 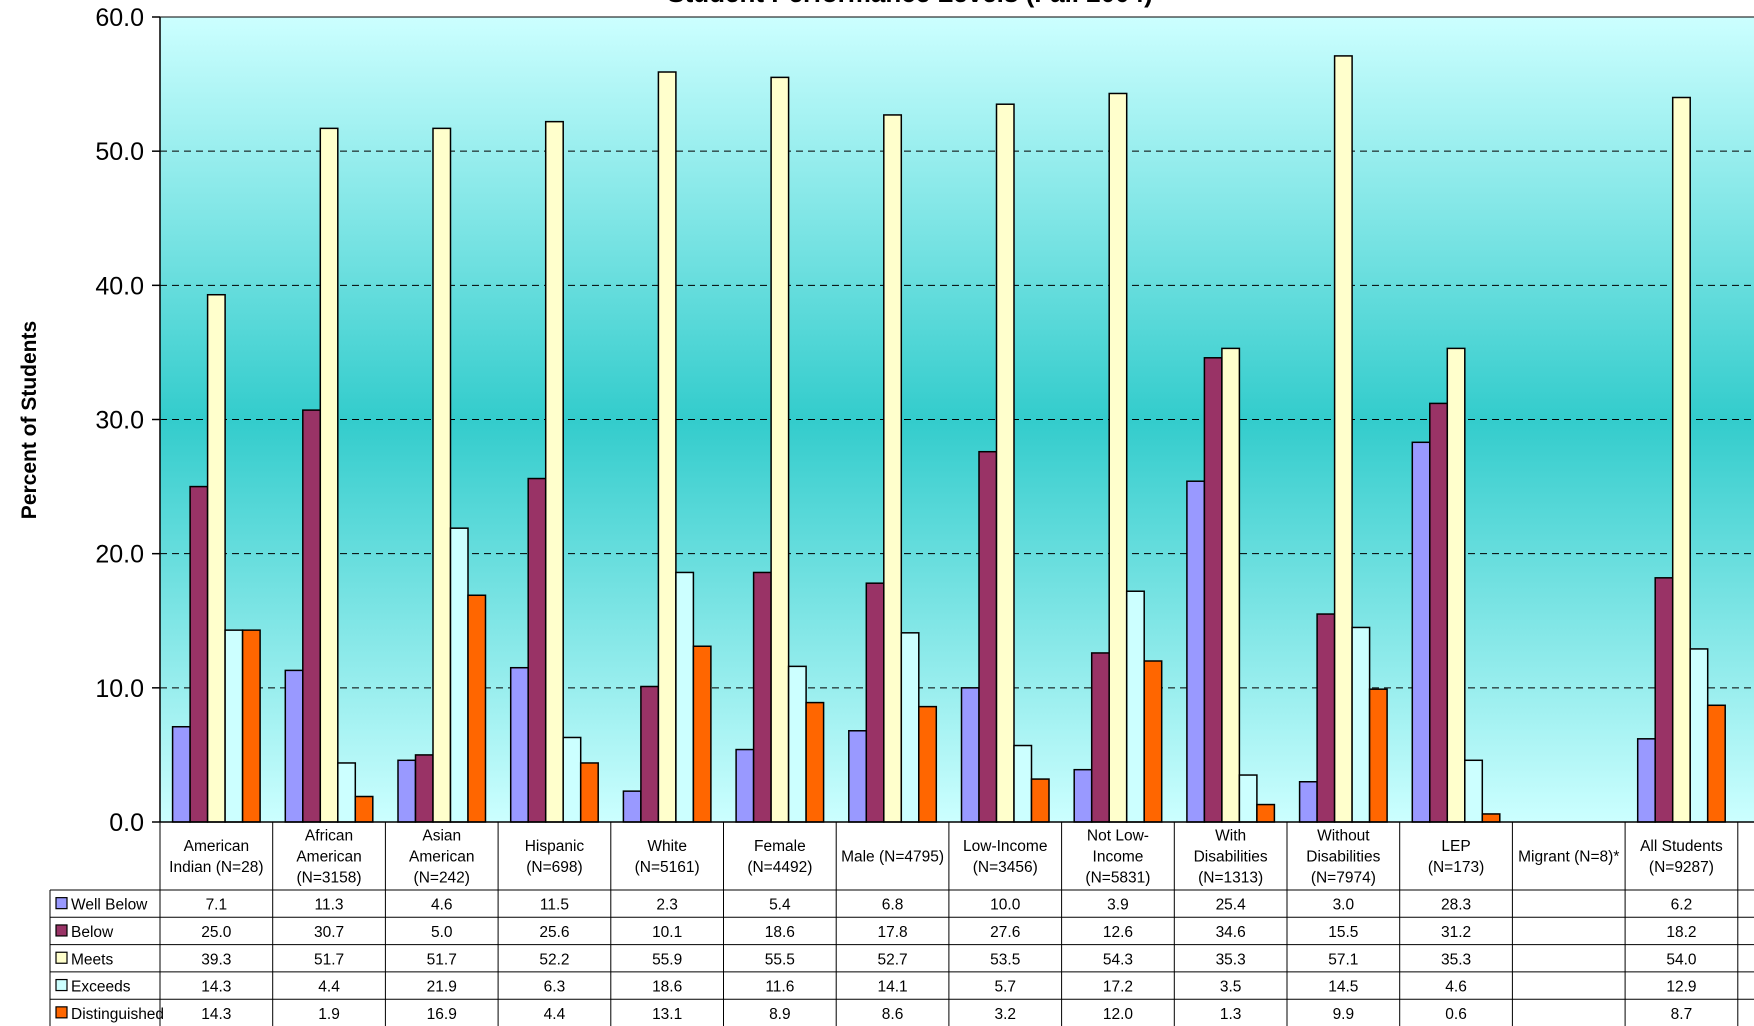 What do you see at coordinates (1118, 987) in the screenshot?
I see `data-label: 17.2` at bounding box center [1118, 987].